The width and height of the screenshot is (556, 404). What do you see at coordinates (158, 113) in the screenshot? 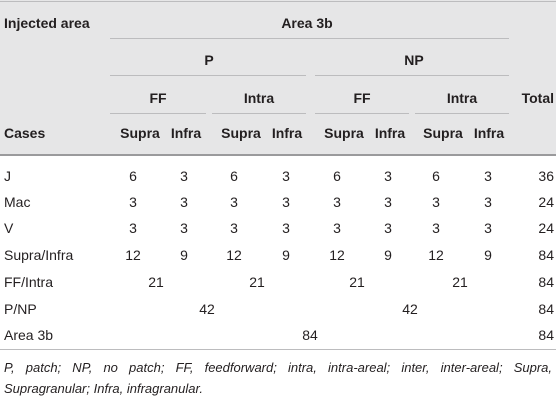
I see `ff-p-rule` at bounding box center [158, 113].